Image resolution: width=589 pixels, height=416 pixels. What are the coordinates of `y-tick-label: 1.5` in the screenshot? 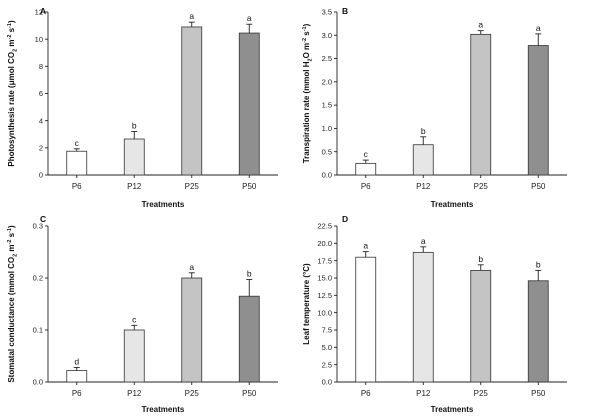 It's located at (327, 105).